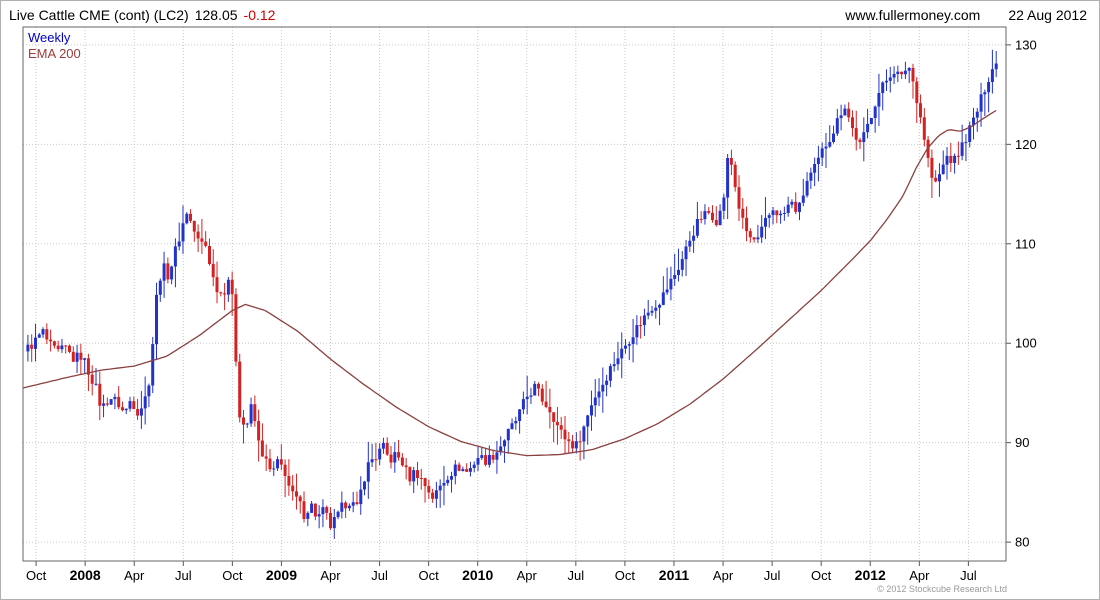 Image resolution: width=1100 pixels, height=600 pixels. What do you see at coordinates (966, 15) in the screenshot?
I see `chart-header-right: www.fullermoney.com 22 Aug 2012` at bounding box center [966, 15].